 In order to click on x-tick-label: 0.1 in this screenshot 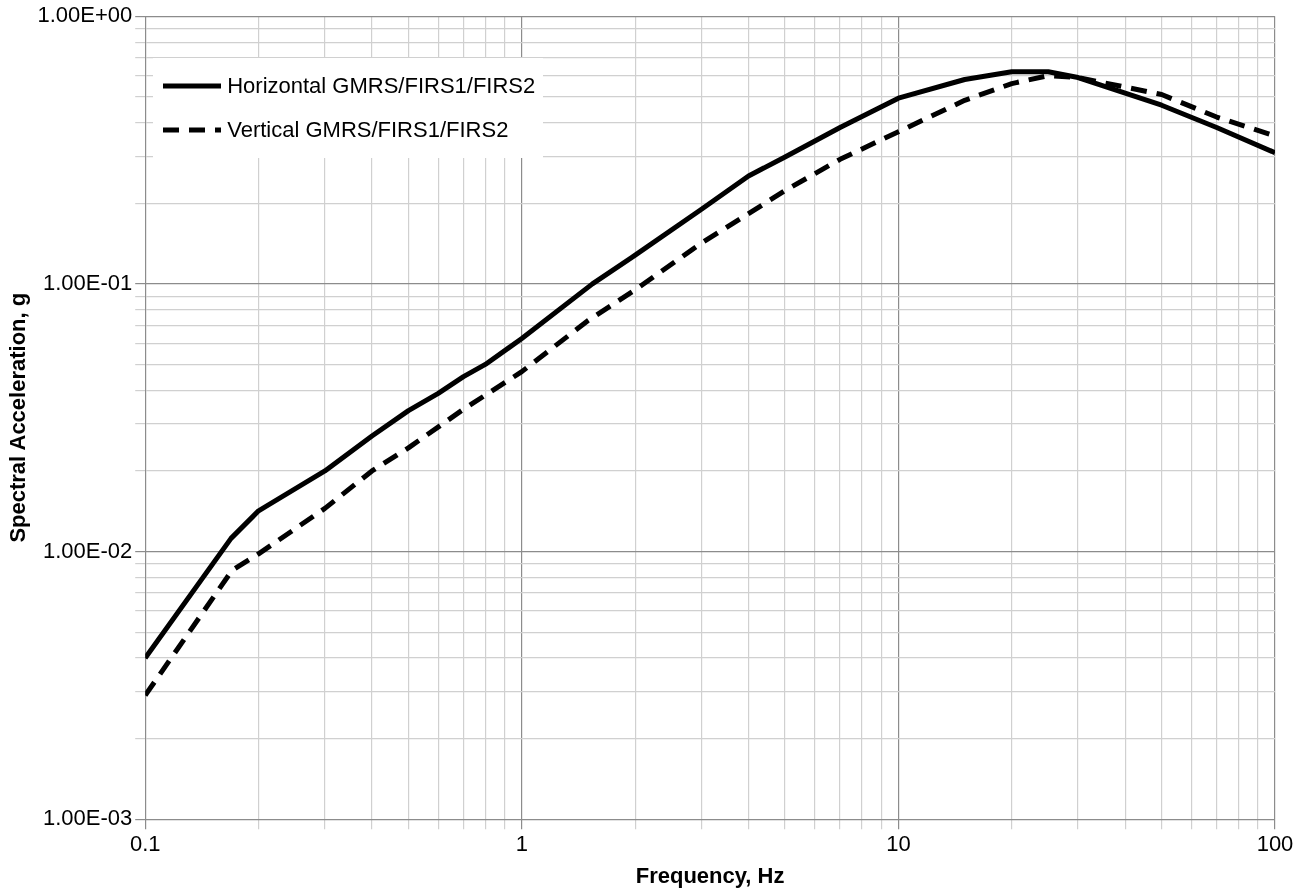, I will do `click(145, 844)`.